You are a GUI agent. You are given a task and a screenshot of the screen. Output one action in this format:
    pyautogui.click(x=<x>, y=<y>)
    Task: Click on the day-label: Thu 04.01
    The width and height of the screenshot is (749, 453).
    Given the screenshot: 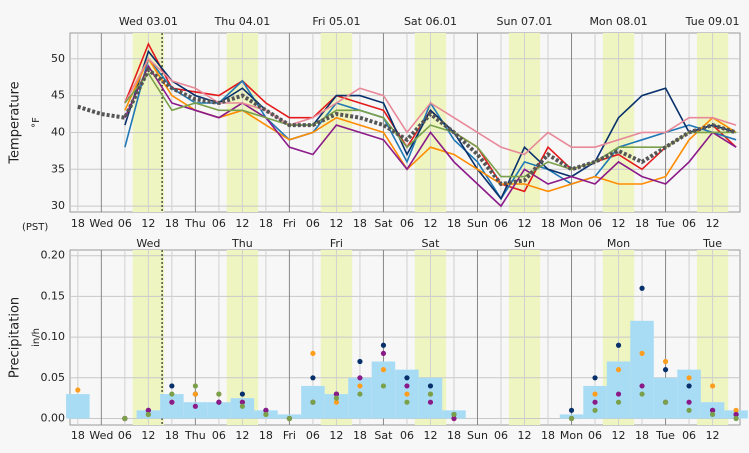 What is the action you would take?
    pyautogui.click(x=242, y=21)
    